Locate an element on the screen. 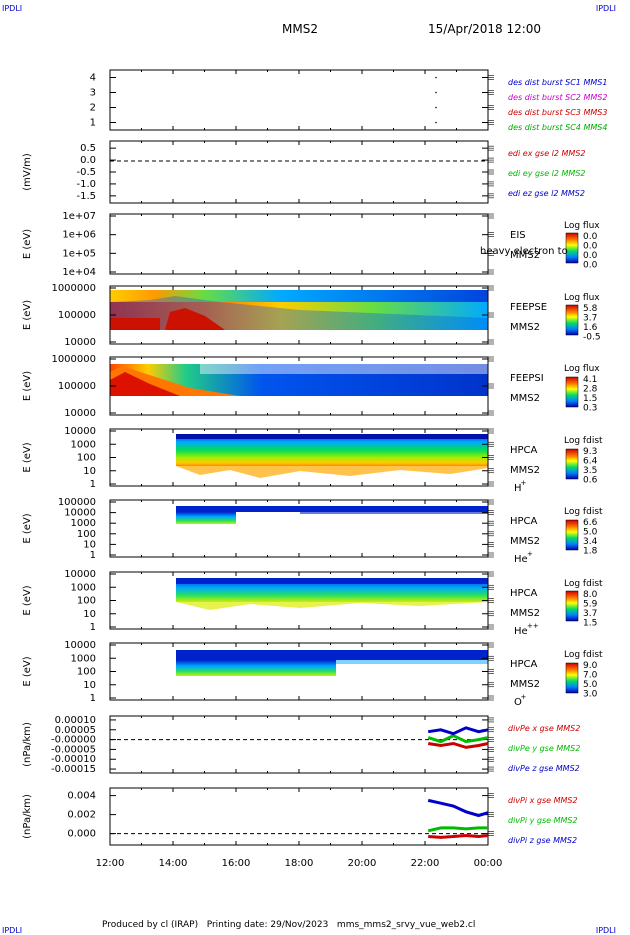  y-tick-label: 4 is located at coordinates (93, 78).